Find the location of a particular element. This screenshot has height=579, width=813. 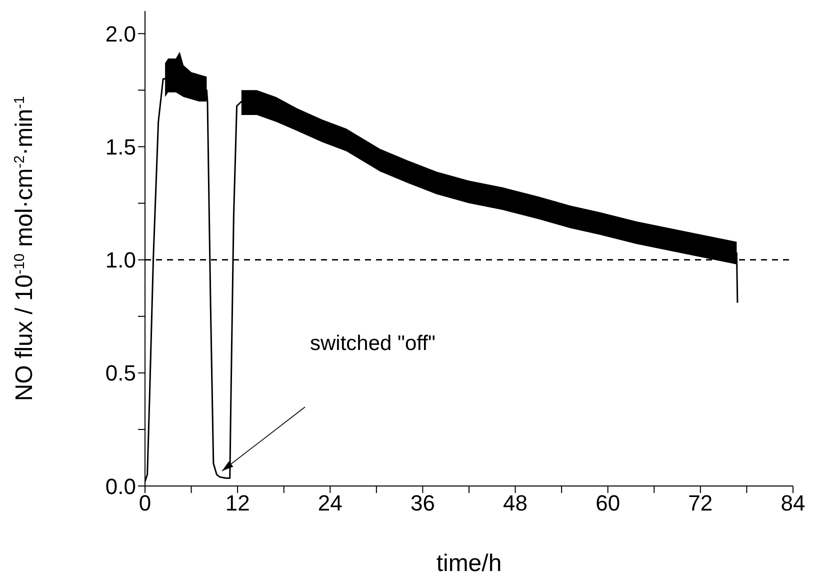

y-tick-label: 0.0 is located at coordinates (120, 486).